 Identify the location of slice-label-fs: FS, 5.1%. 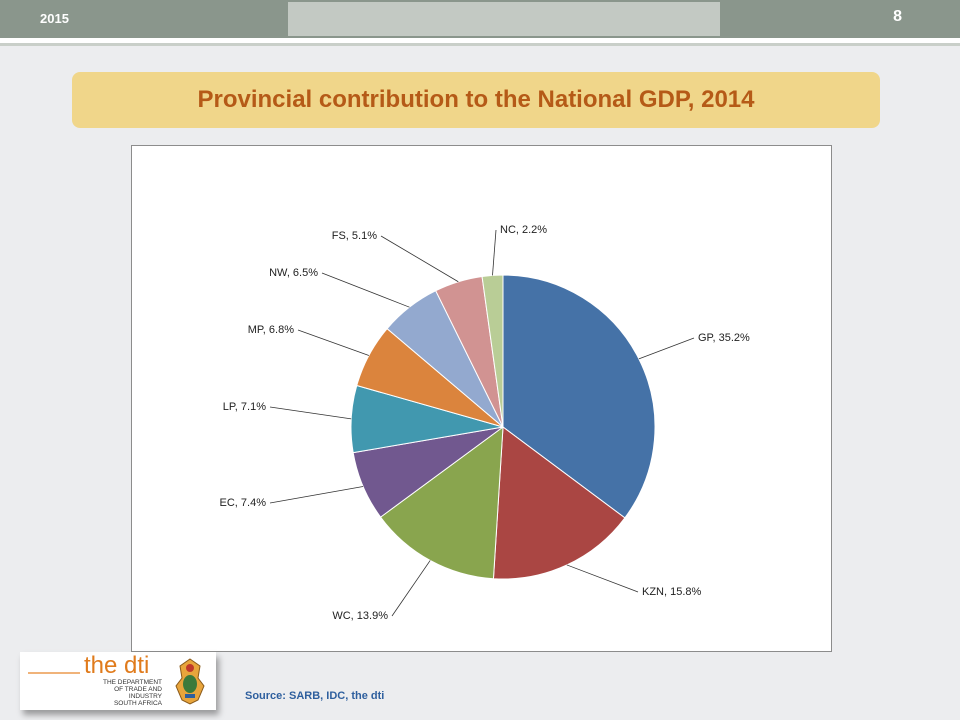
(354, 236).